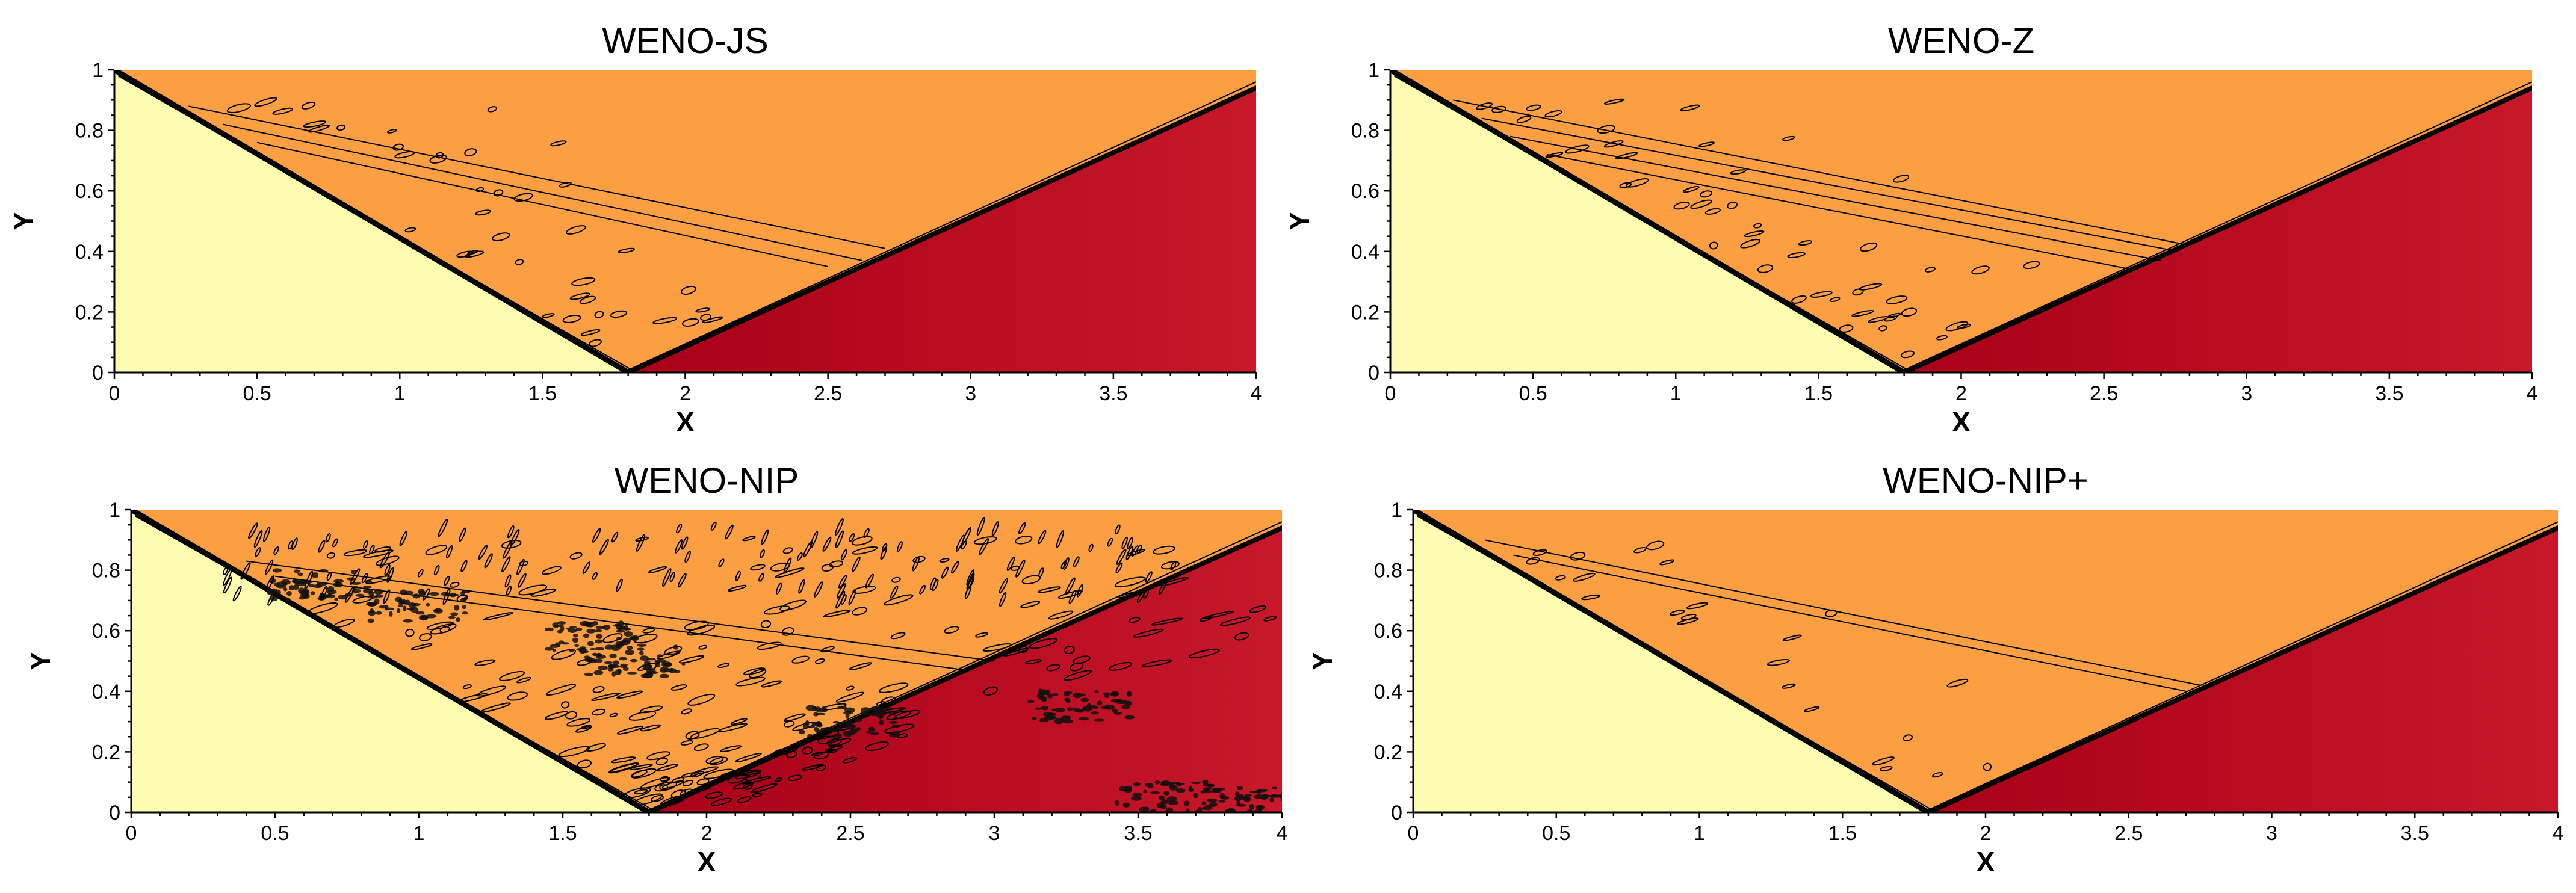  Describe the element at coordinates (1373, 373) in the screenshot. I see `y-tick-label: 0` at that location.